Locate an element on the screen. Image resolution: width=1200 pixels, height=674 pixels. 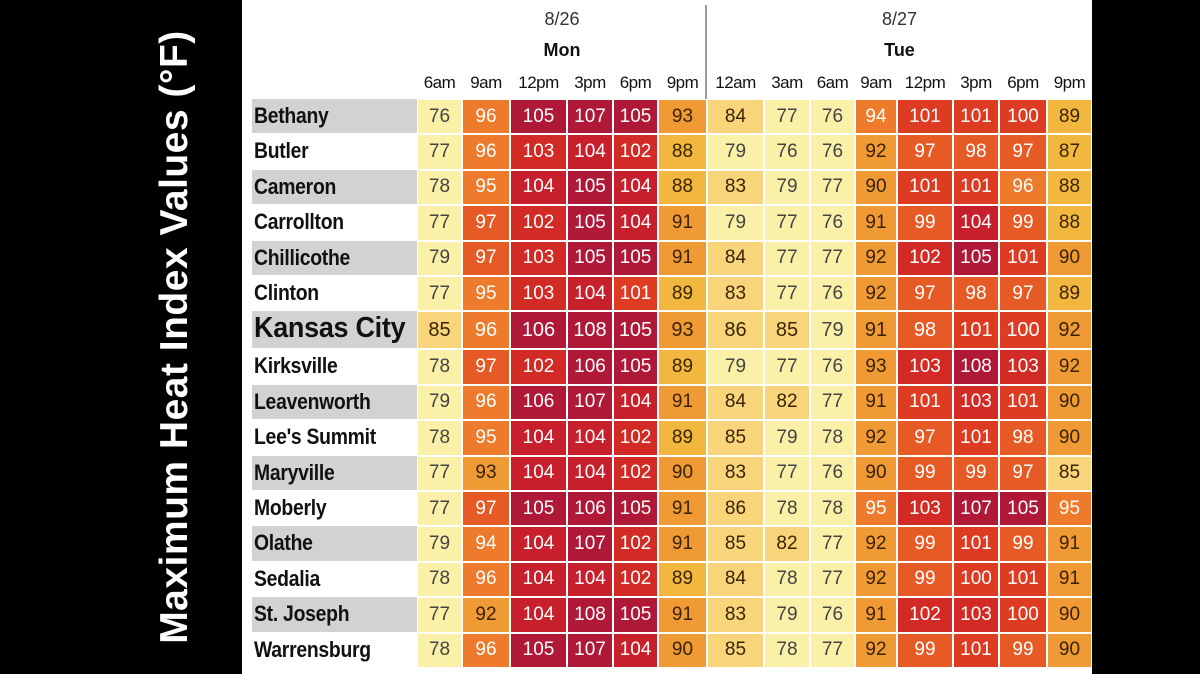
day-name: Tue is located at coordinates (899, 50).